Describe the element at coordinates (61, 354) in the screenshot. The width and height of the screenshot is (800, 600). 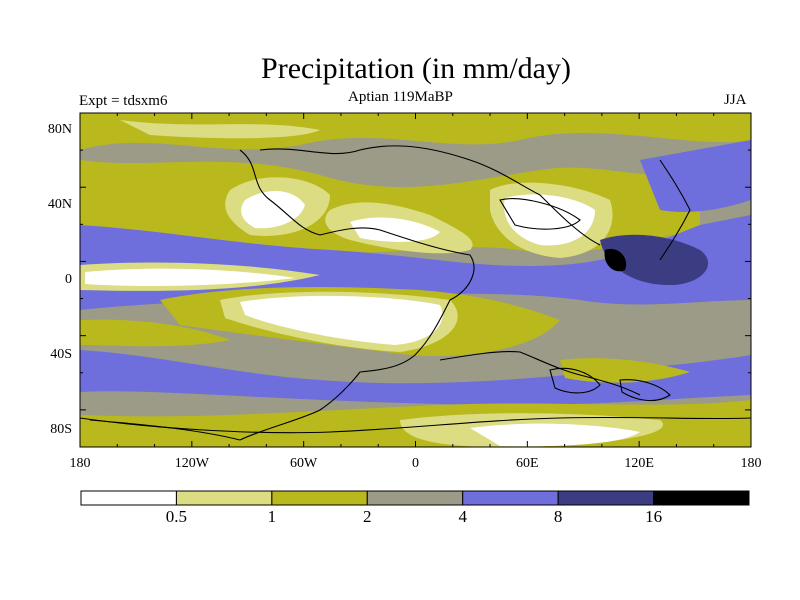
I see `y-tick-label: 40S` at that location.